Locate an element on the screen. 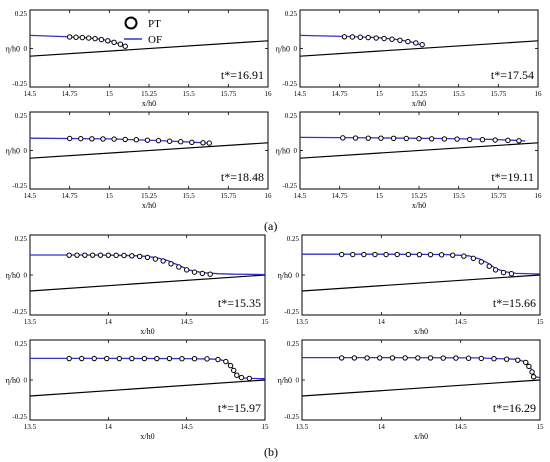 This screenshot has width=550, height=462. x-tick-label: 15.25 is located at coordinates (149, 196).